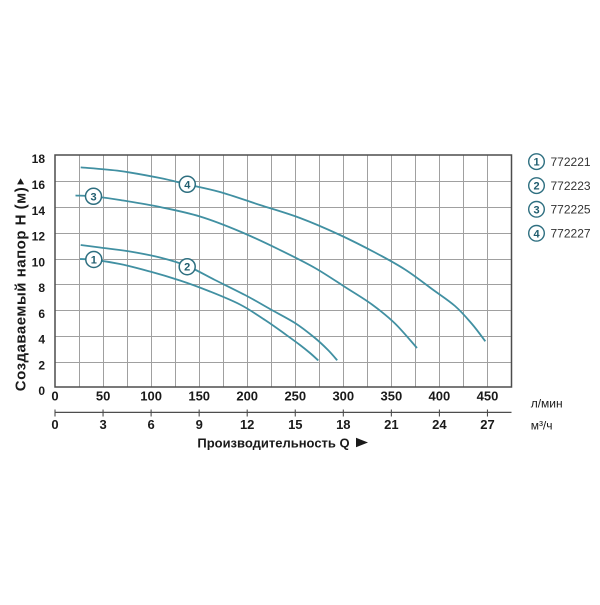  What do you see at coordinates (151, 395) in the screenshot?
I see `svg-text: 100` at bounding box center [151, 395].